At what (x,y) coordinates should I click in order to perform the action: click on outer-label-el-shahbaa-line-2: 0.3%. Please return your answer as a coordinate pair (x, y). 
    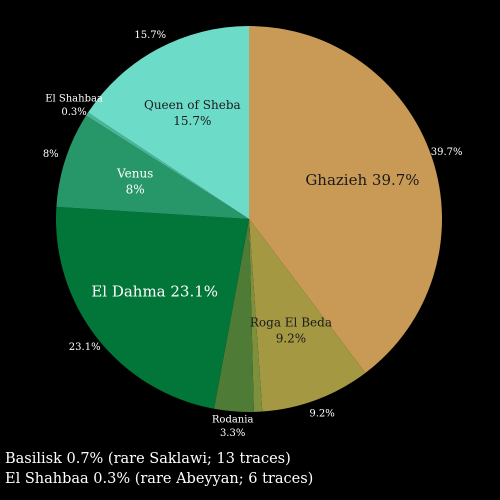
    Looking at the image, I should click on (73, 112).